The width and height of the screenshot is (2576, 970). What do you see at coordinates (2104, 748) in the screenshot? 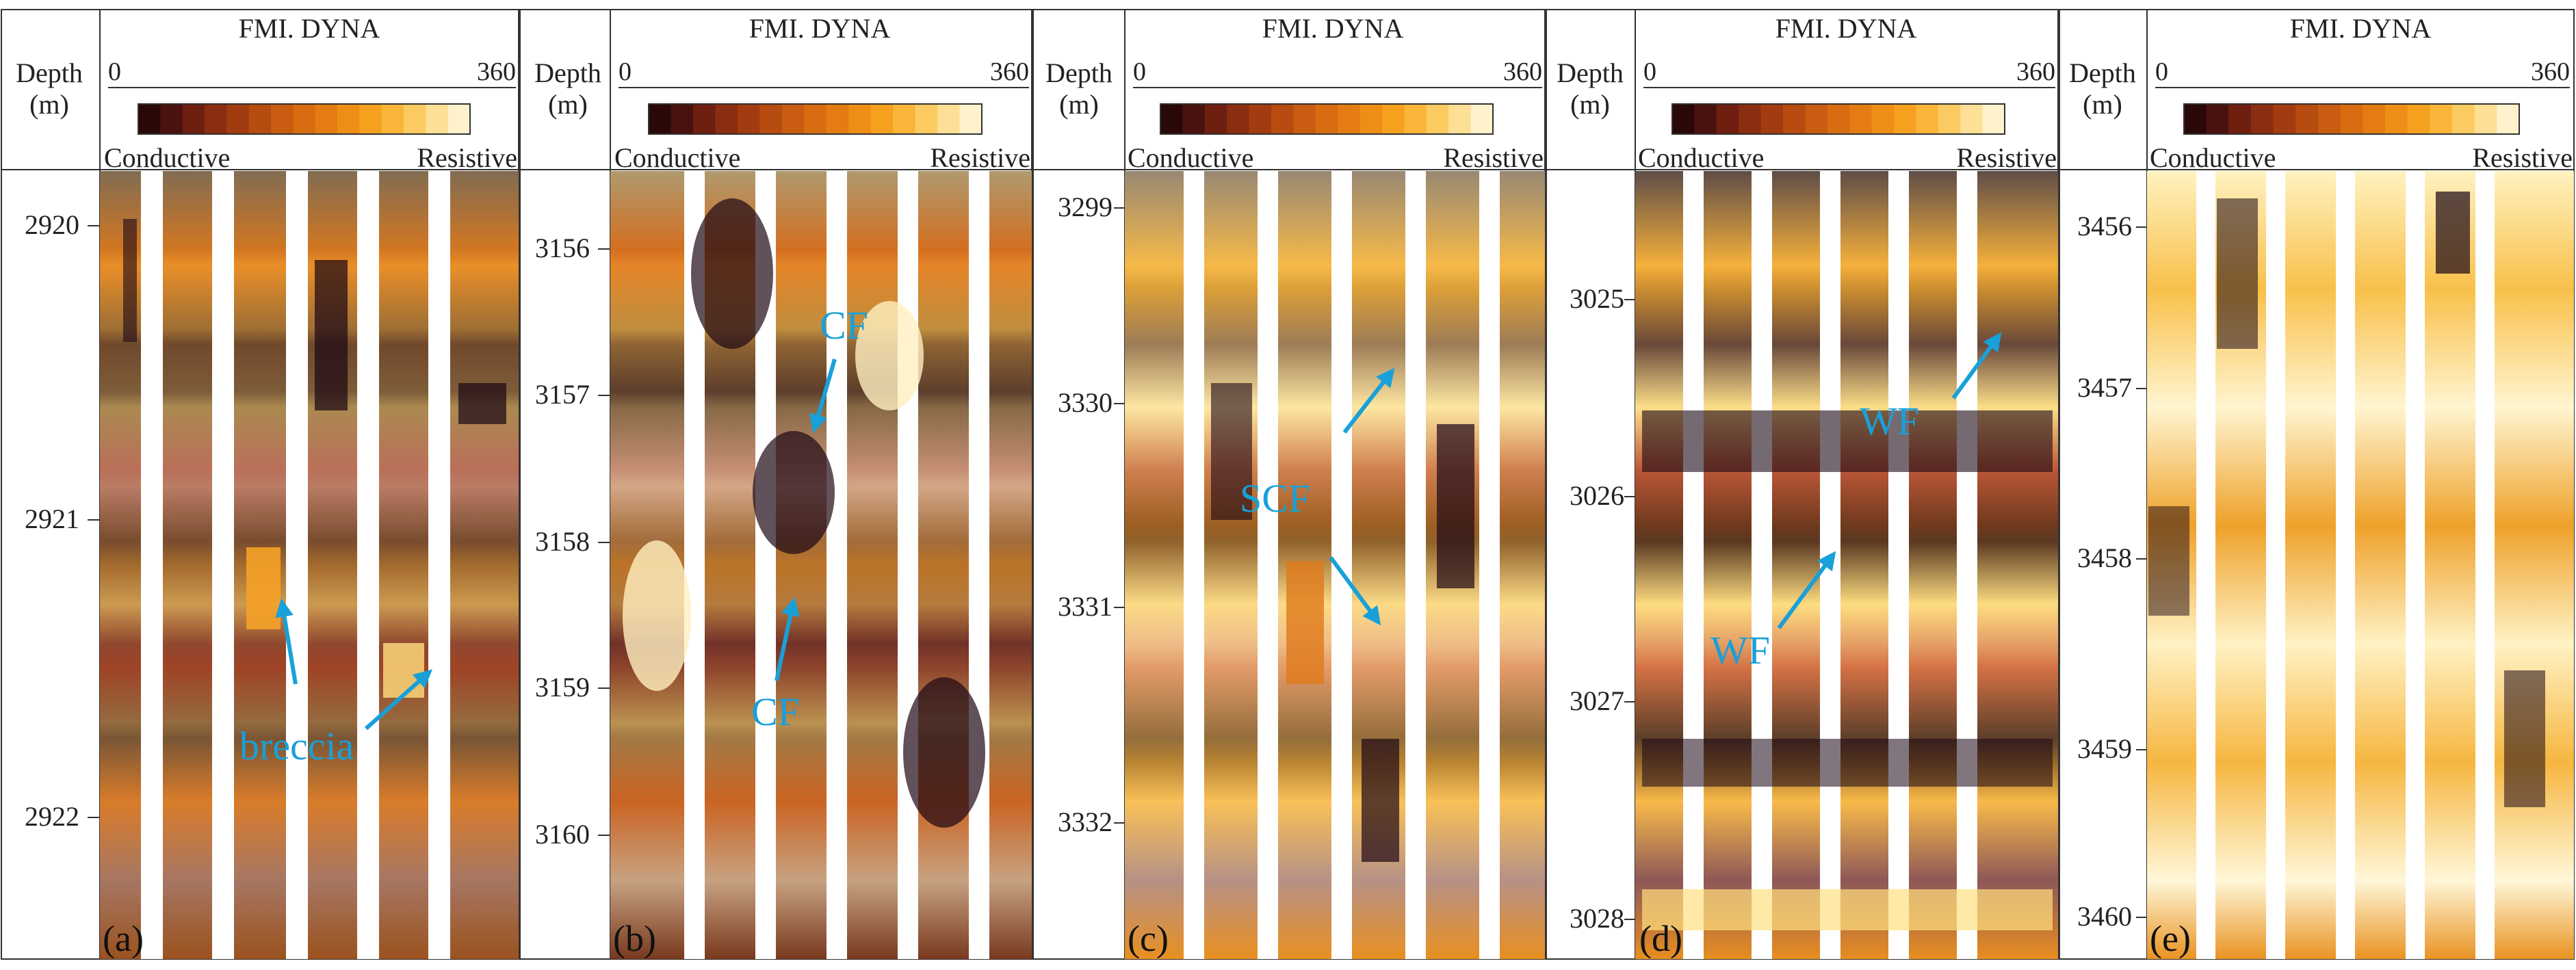
I see `depth-tick-label: 3459` at bounding box center [2104, 748].